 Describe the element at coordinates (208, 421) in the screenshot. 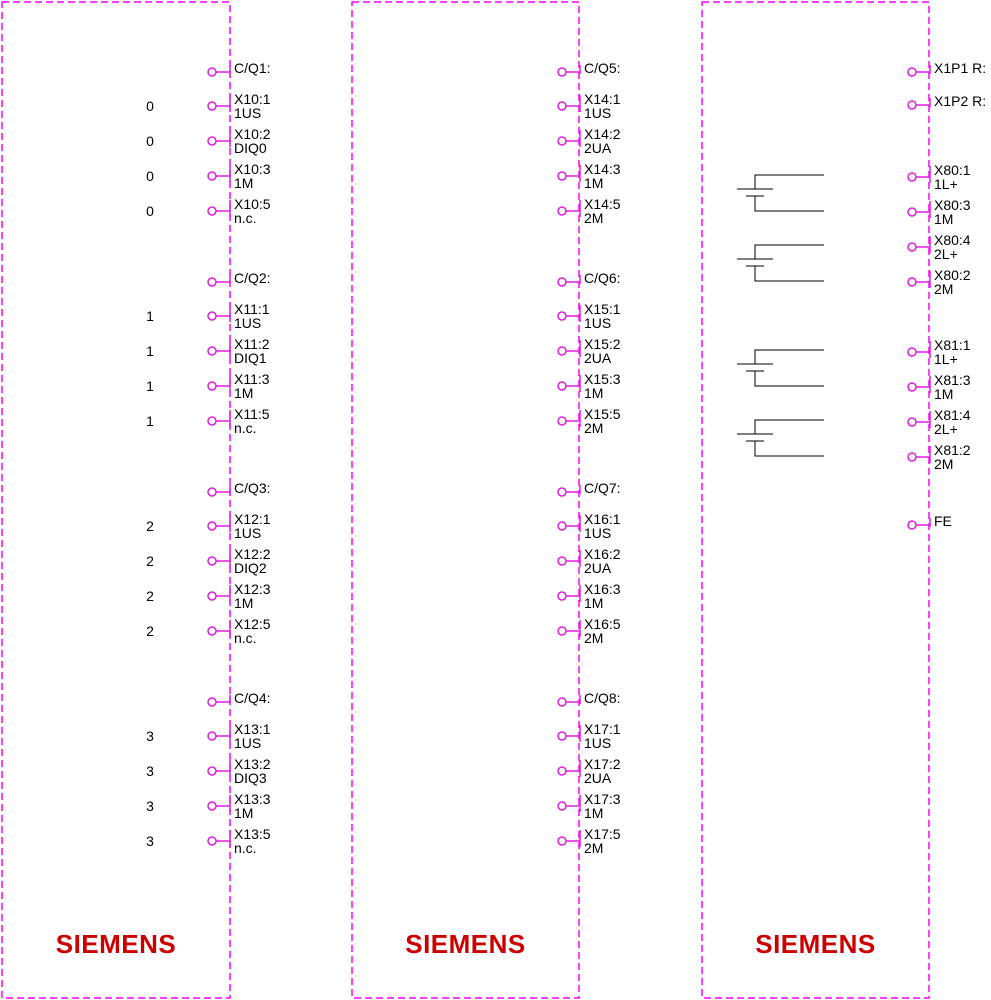

I see `terminal: X11:5n.c. 1` at that location.